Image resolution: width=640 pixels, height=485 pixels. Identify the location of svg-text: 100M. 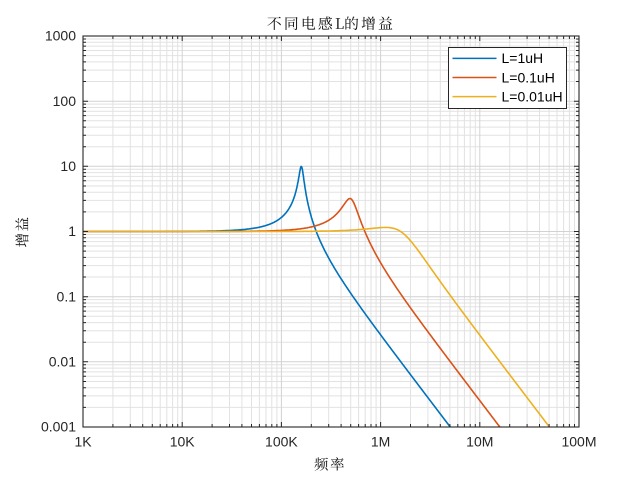
(578, 442).